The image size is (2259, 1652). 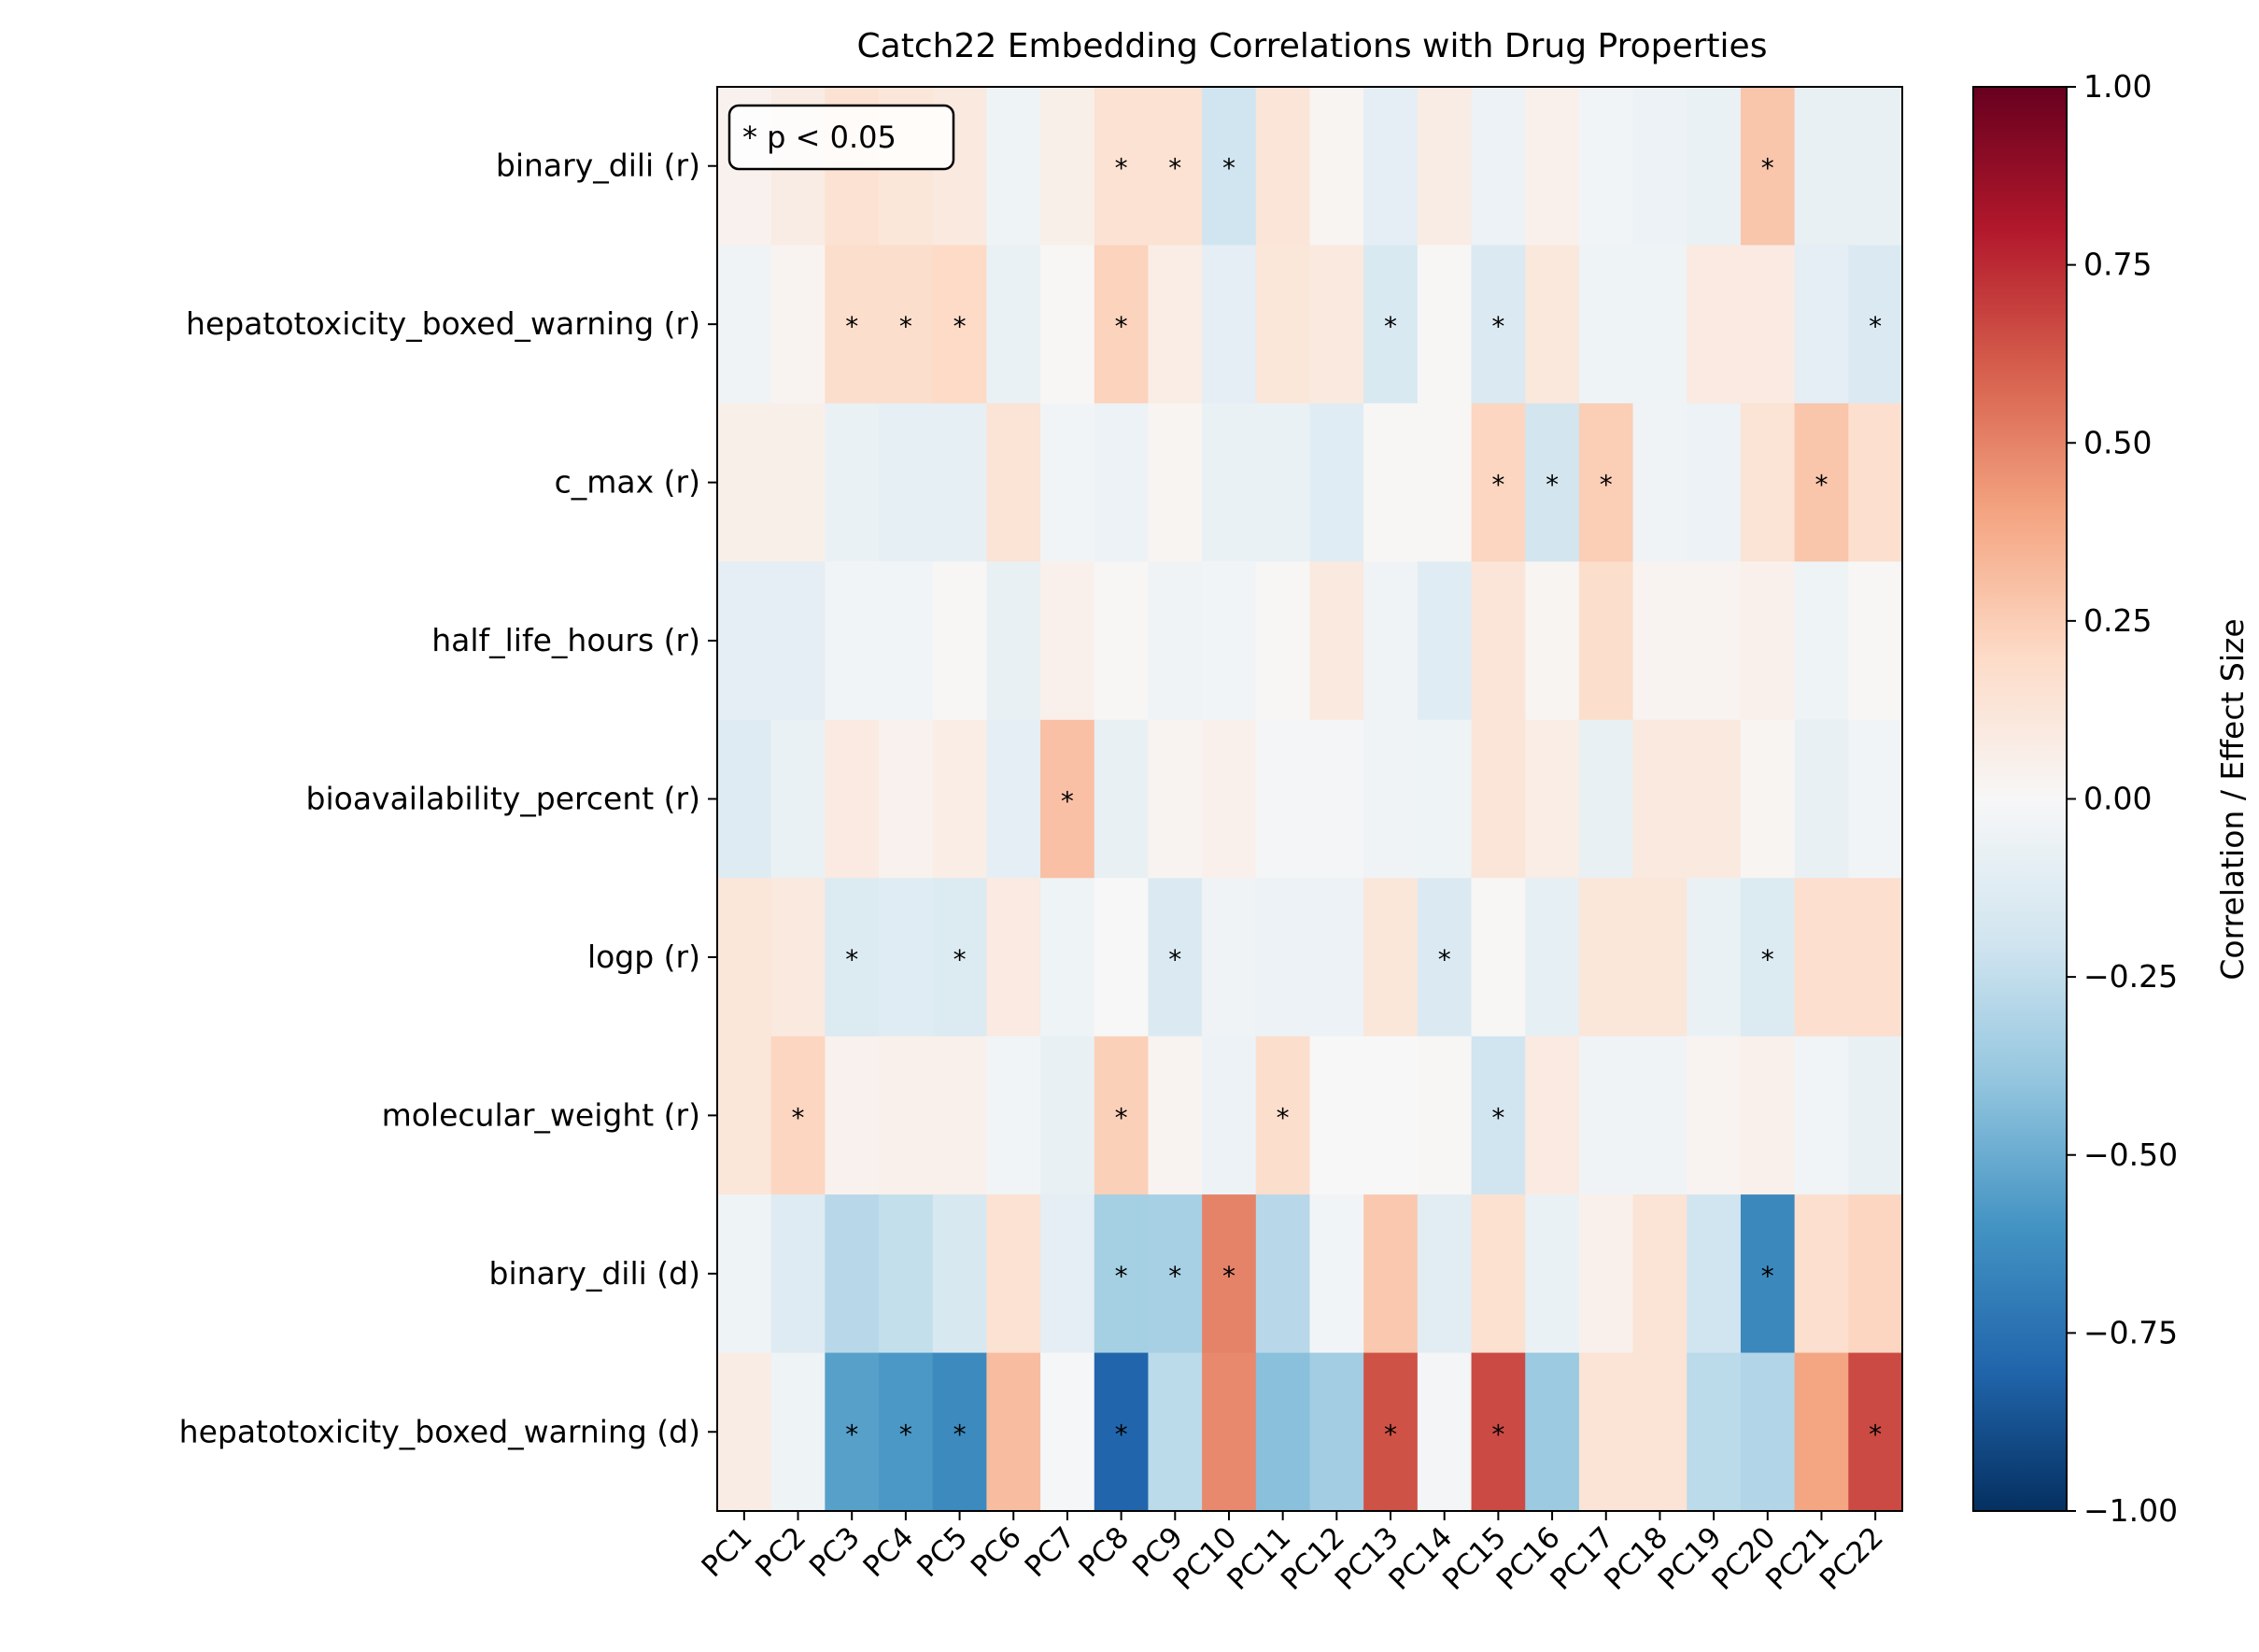 What do you see at coordinates (2117, 620) in the screenshot?
I see `colorbar-tick-label: 0.25` at bounding box center [2117, 620].